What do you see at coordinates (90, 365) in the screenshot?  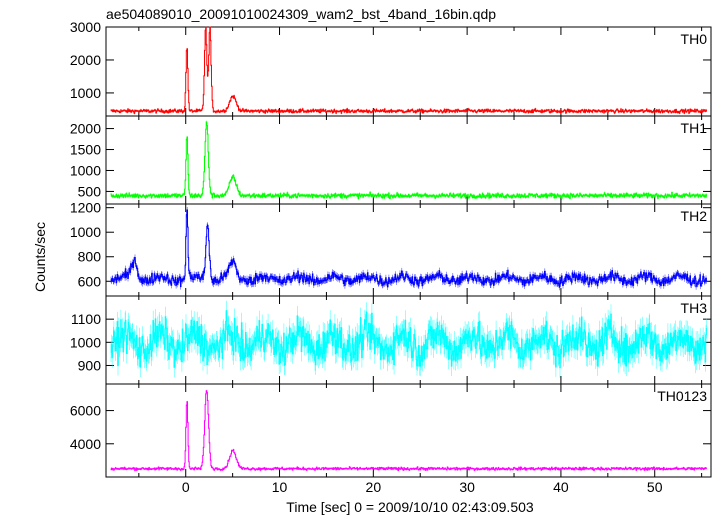 I see `y-tick-label: 900` at bounding box center [90, 365].